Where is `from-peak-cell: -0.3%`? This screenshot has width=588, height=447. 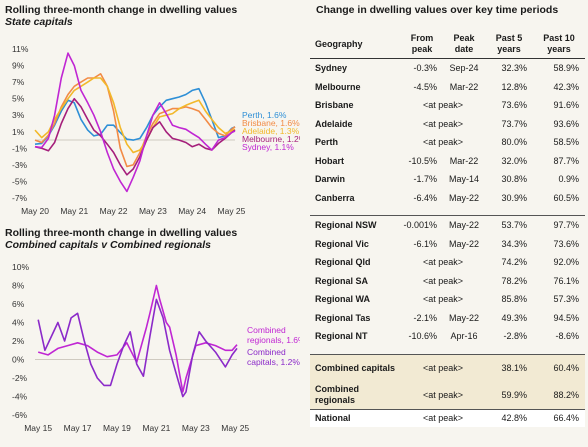 from-peak-cell: -0.3% is located at coordinates (425, 68).